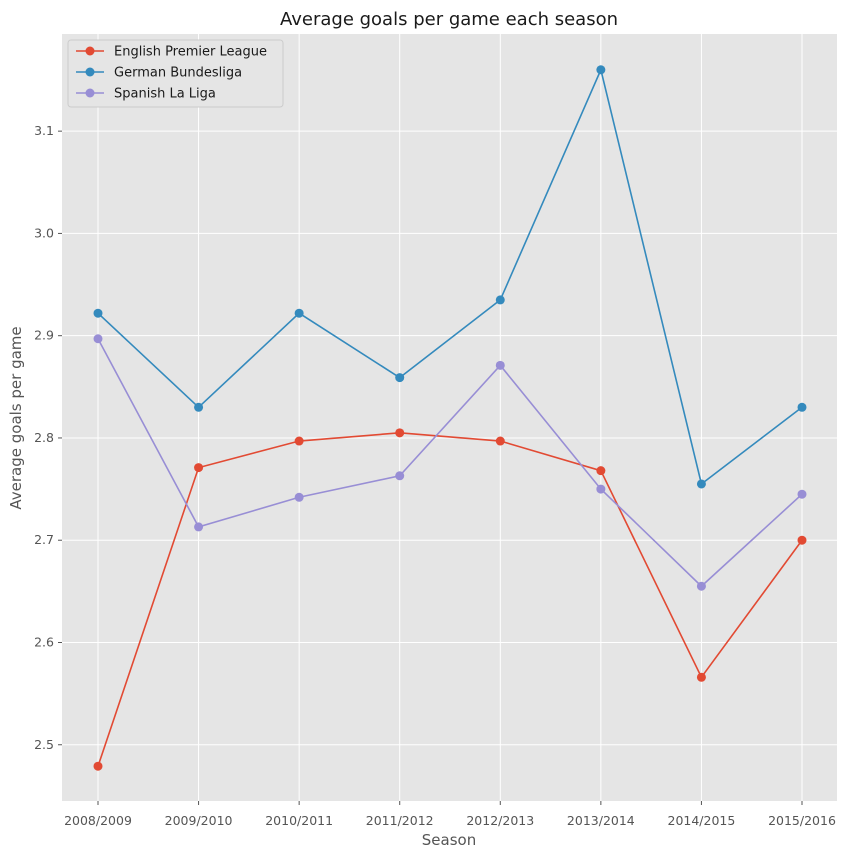 The height and width of the screenshot is (857, 849). I want to click on x-tick-label: 2008/2009, so click(98, 820).